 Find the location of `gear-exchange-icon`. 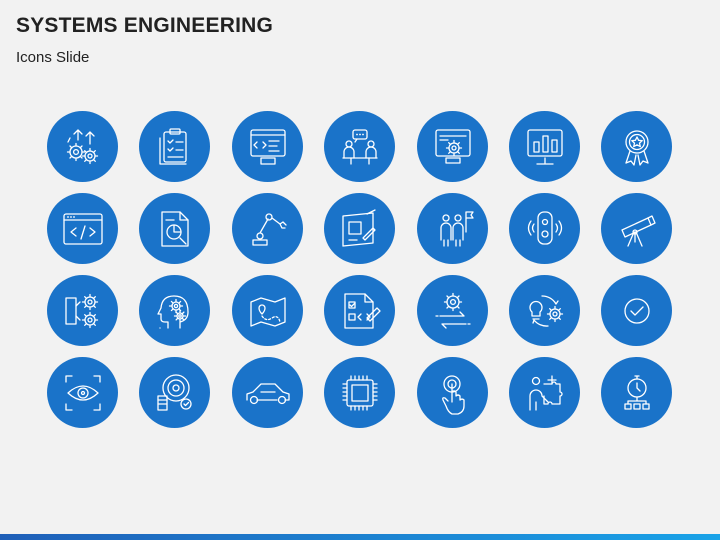

gear-exchange-icon is located at coordinates (453, 311).